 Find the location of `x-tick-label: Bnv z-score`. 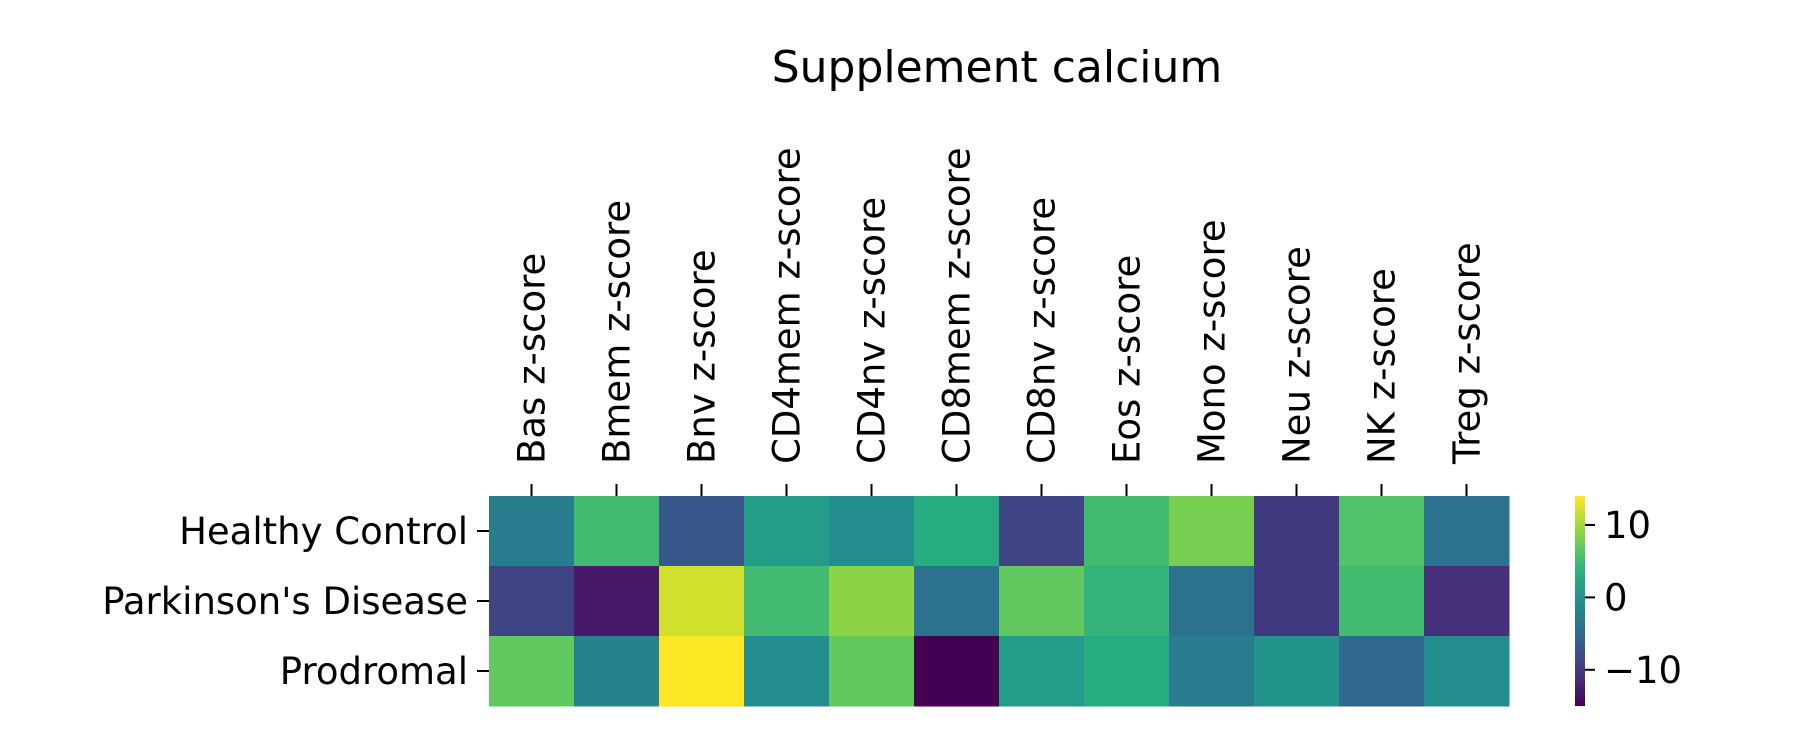

x-tick-label: Bnv z-score is located at coordinates (702, 356).